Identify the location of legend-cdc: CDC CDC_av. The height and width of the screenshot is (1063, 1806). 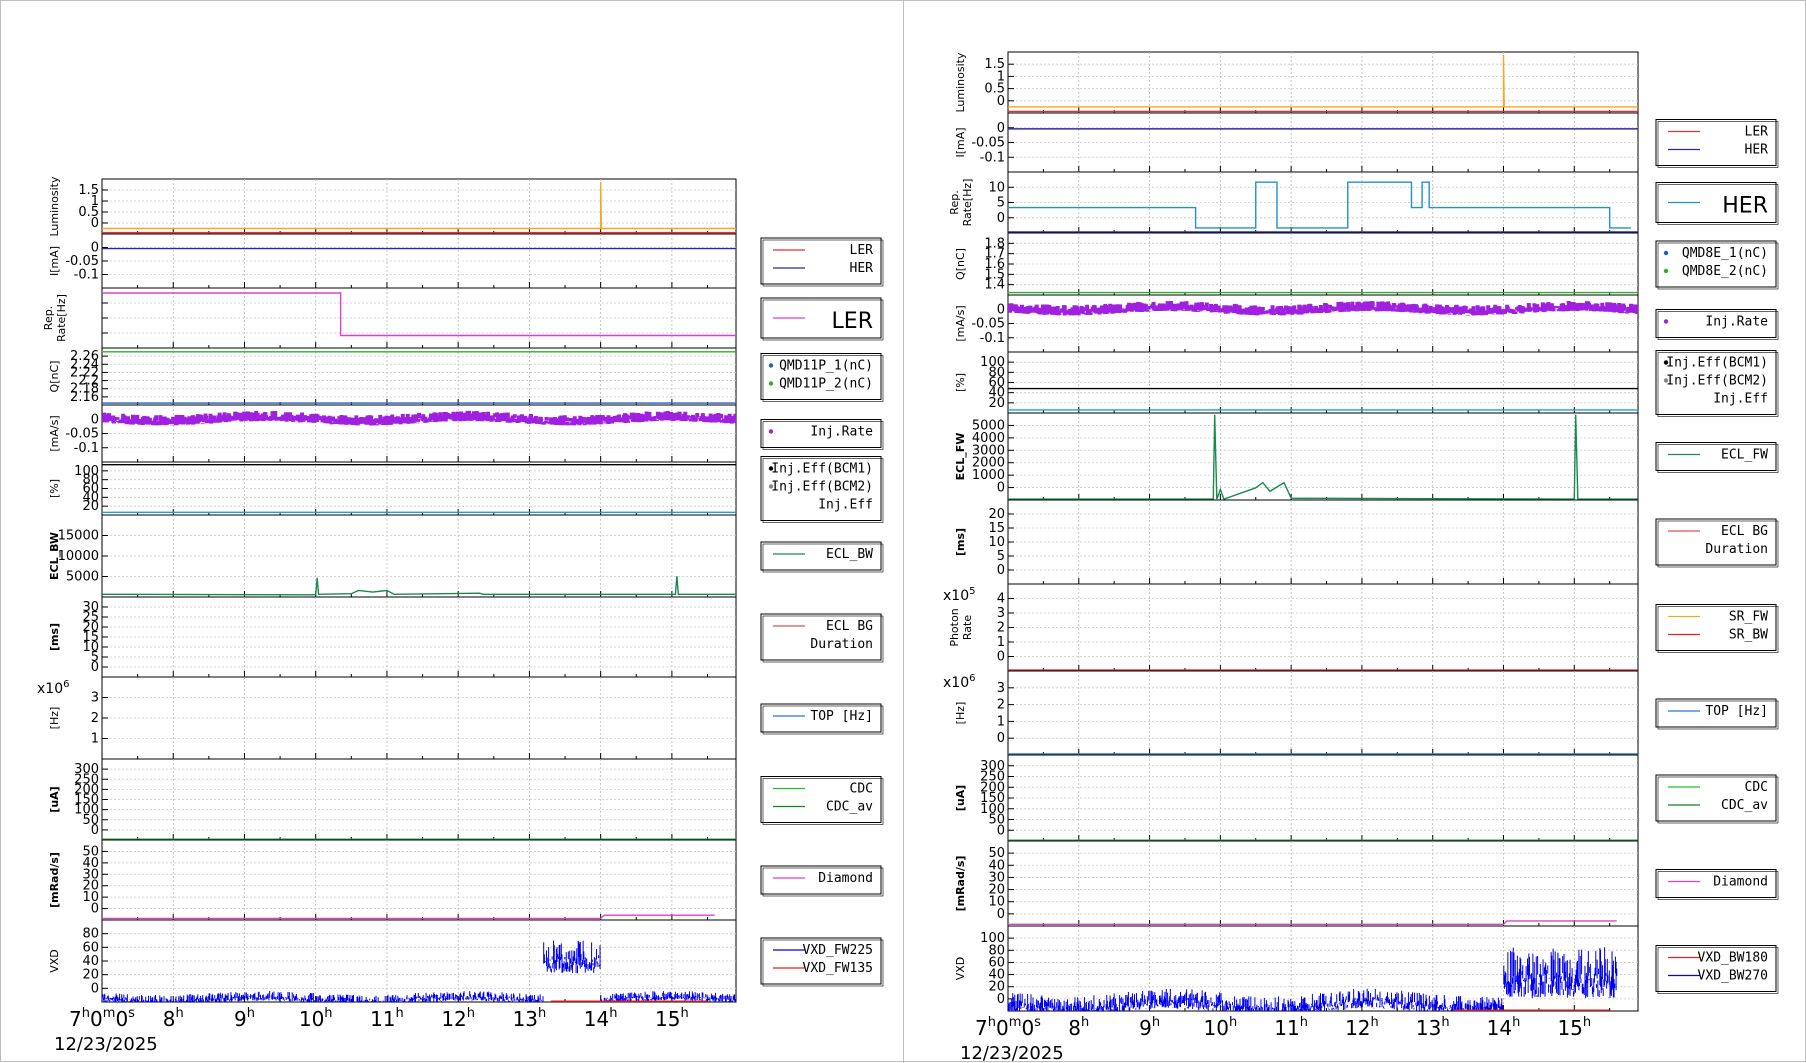
(1717, 799).